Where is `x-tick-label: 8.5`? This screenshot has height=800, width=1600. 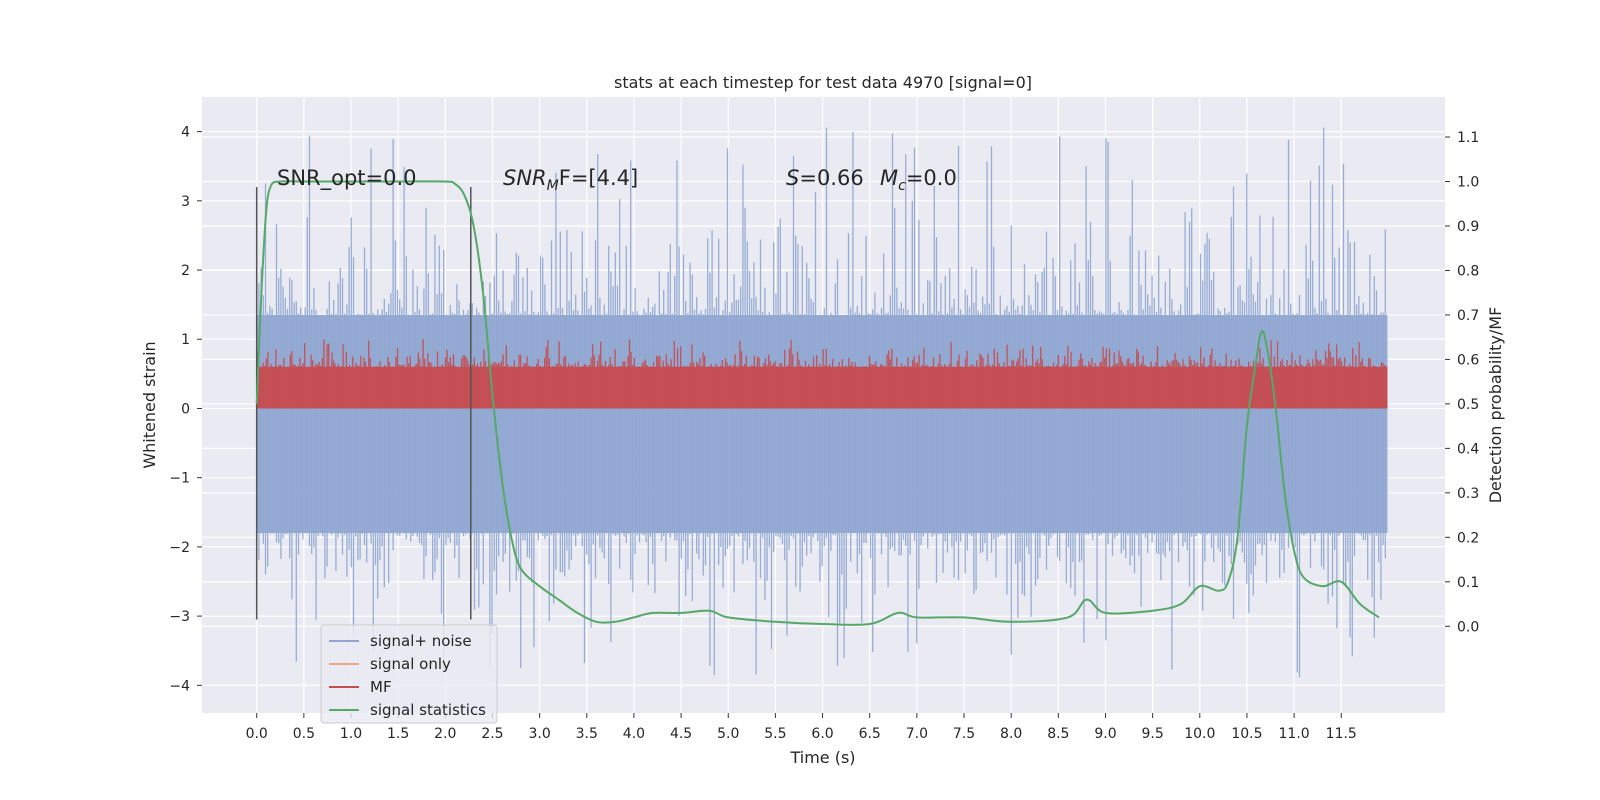
x-tick-label: 8.5 is located at coordinates (1058, 734).